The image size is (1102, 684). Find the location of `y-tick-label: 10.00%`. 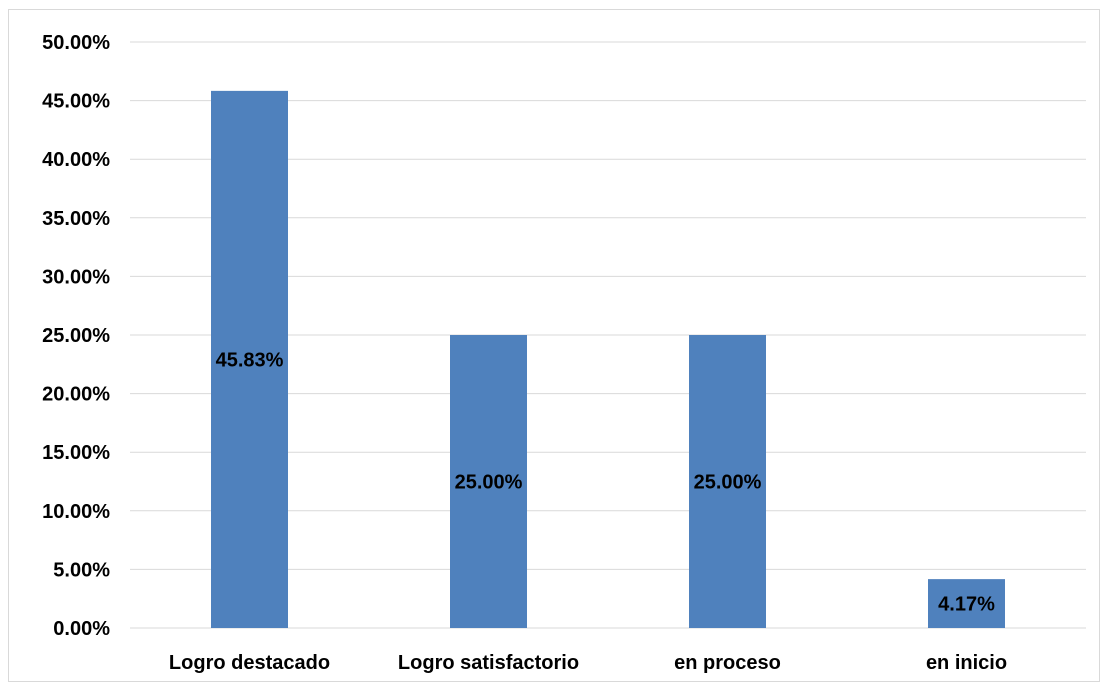

y-tick-label: 10.00% is located at coordinates (76, 512).